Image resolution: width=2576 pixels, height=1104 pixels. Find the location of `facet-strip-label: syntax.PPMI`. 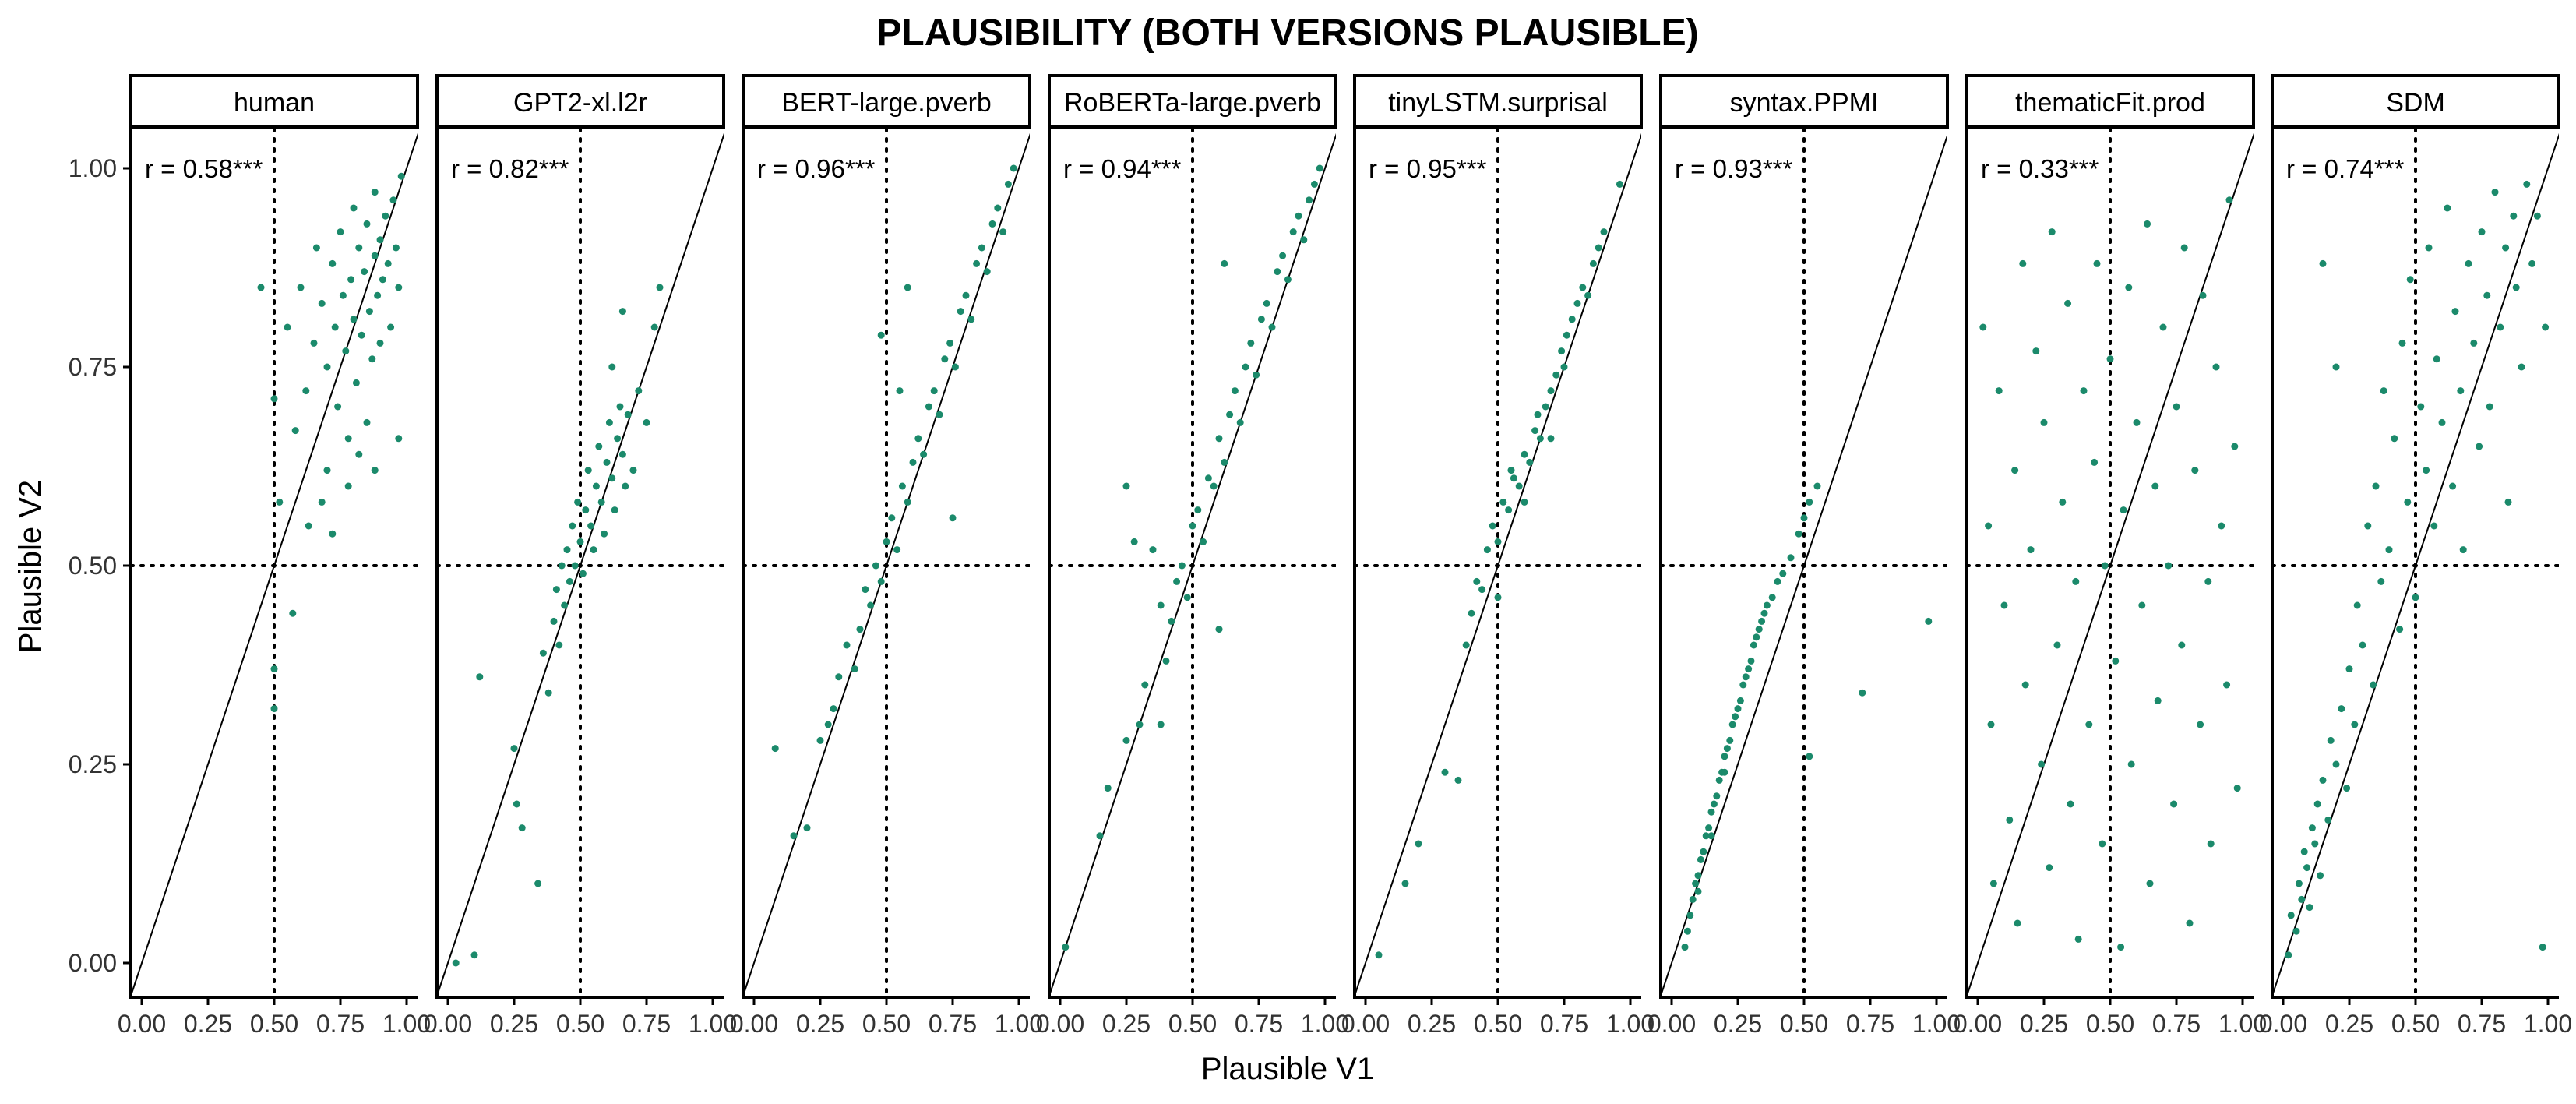

facet-strip-label: syntax.PPMI is located at coordinates (1805, 103).